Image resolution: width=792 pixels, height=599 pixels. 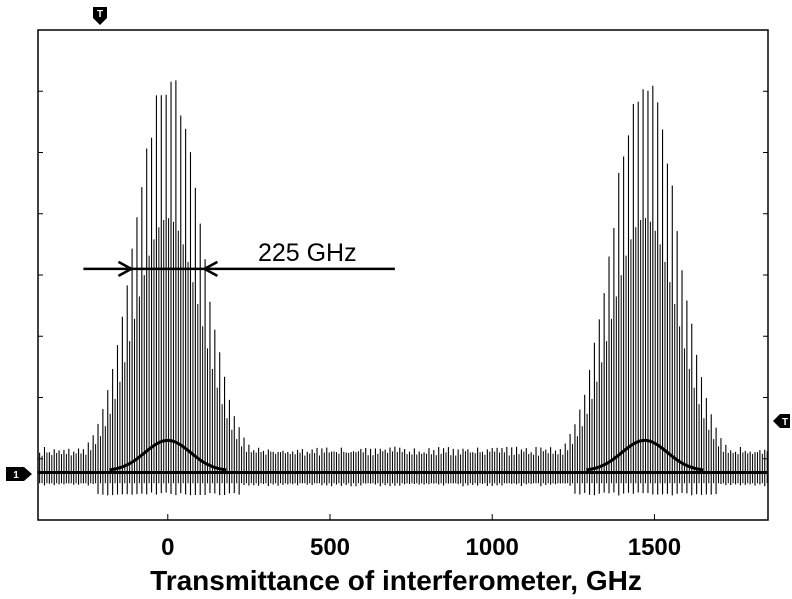 I want to click on x-tick-label: 0, so click(x=167, y=547).